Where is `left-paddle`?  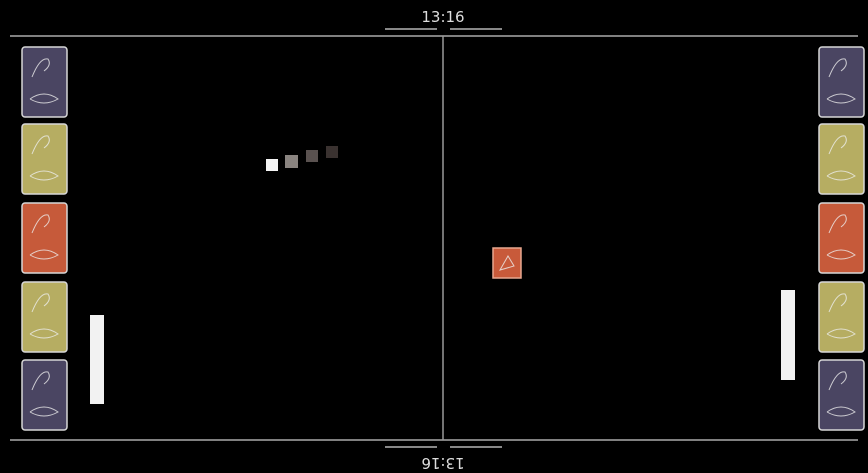 left-paddle is located at coordinates (97, 359).